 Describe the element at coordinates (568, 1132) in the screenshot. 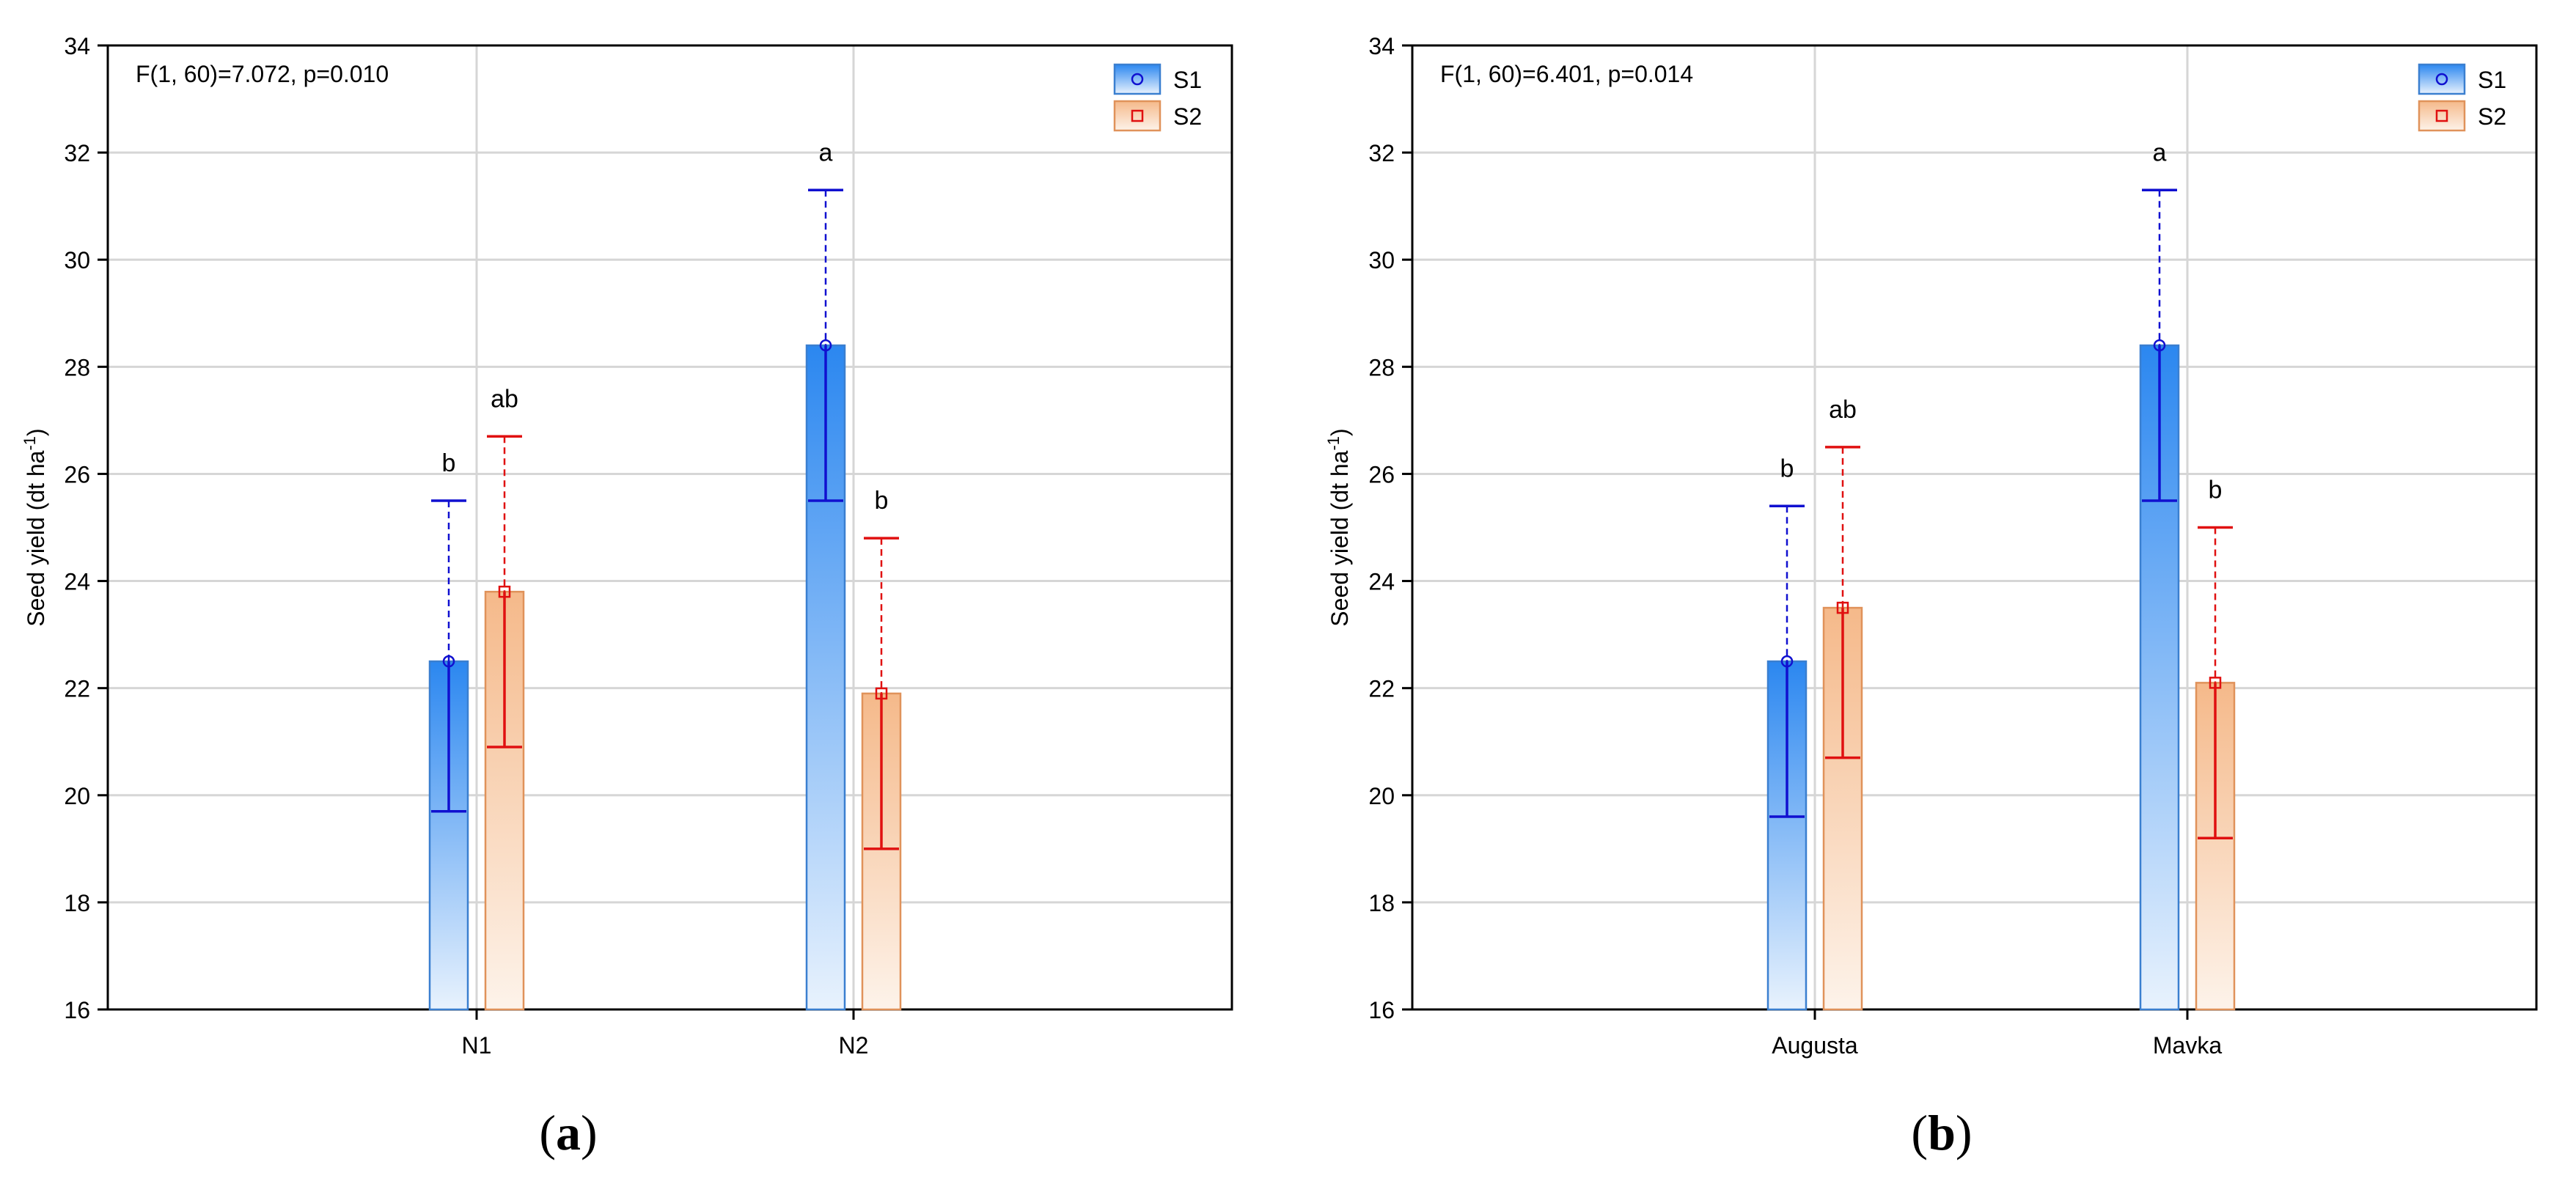

I see `figure-label-a: (a)` at that location.